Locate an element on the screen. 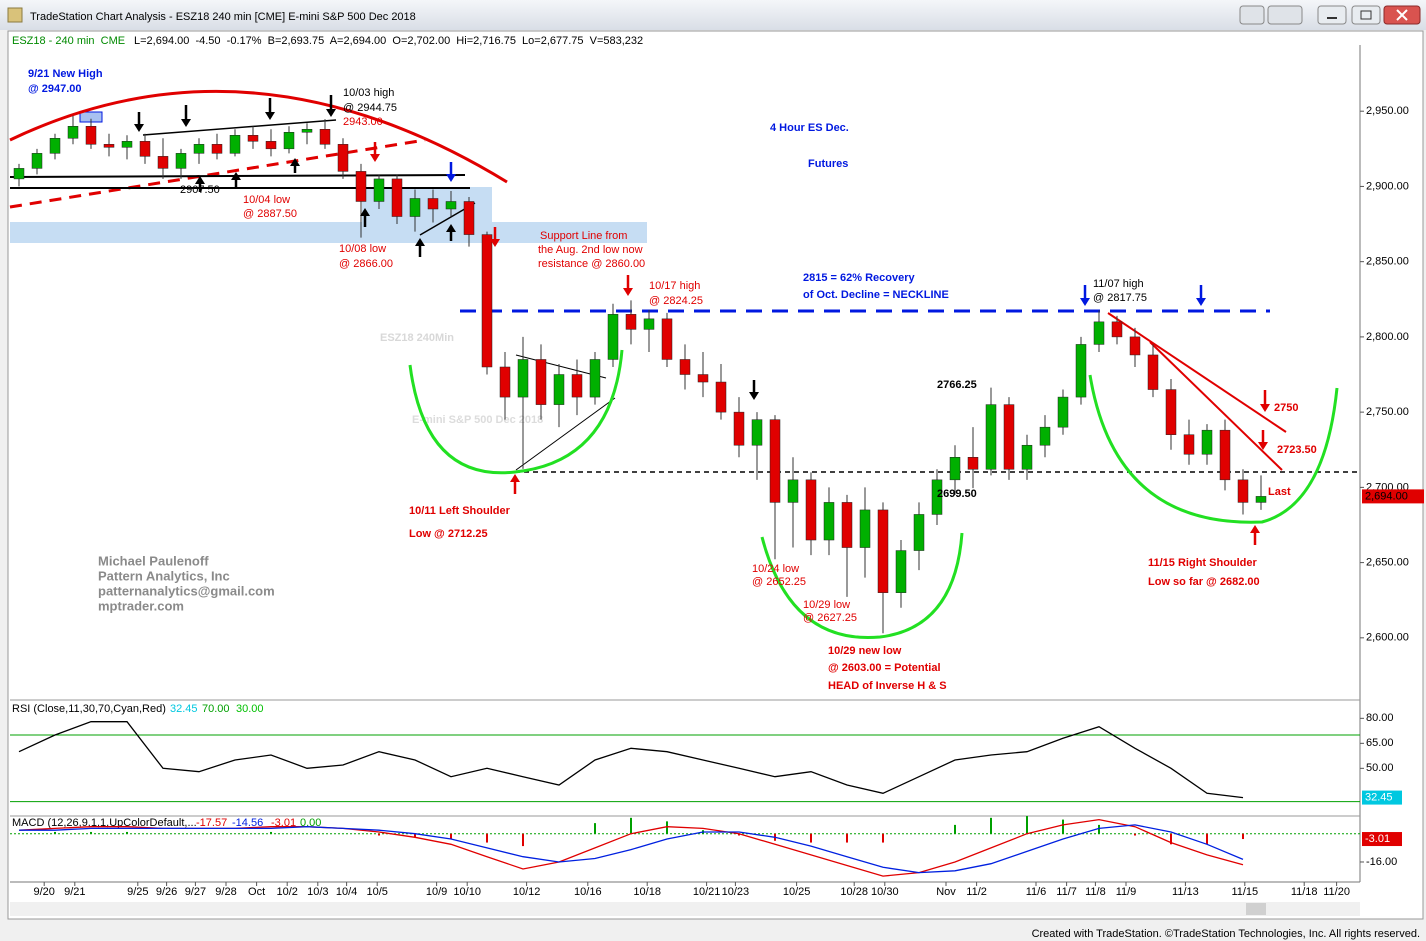  minimize-button is located at coordinates (1332, 15).